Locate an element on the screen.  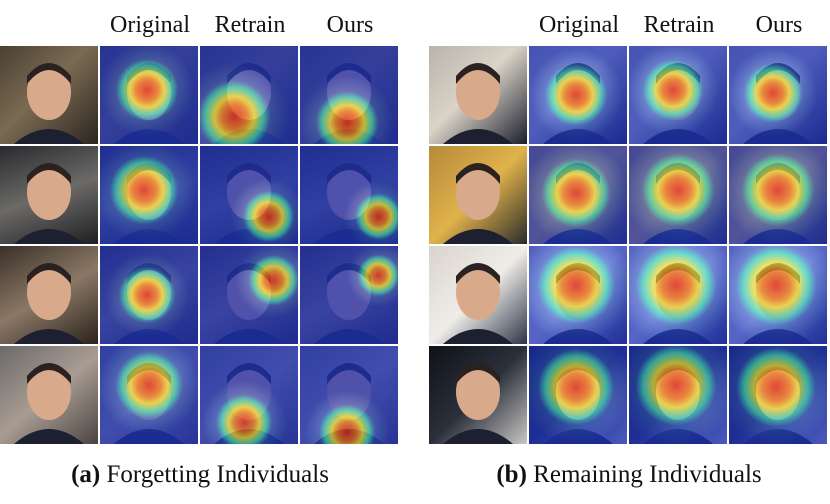
caption-tag: (a) is located at coordinates (86, 474).